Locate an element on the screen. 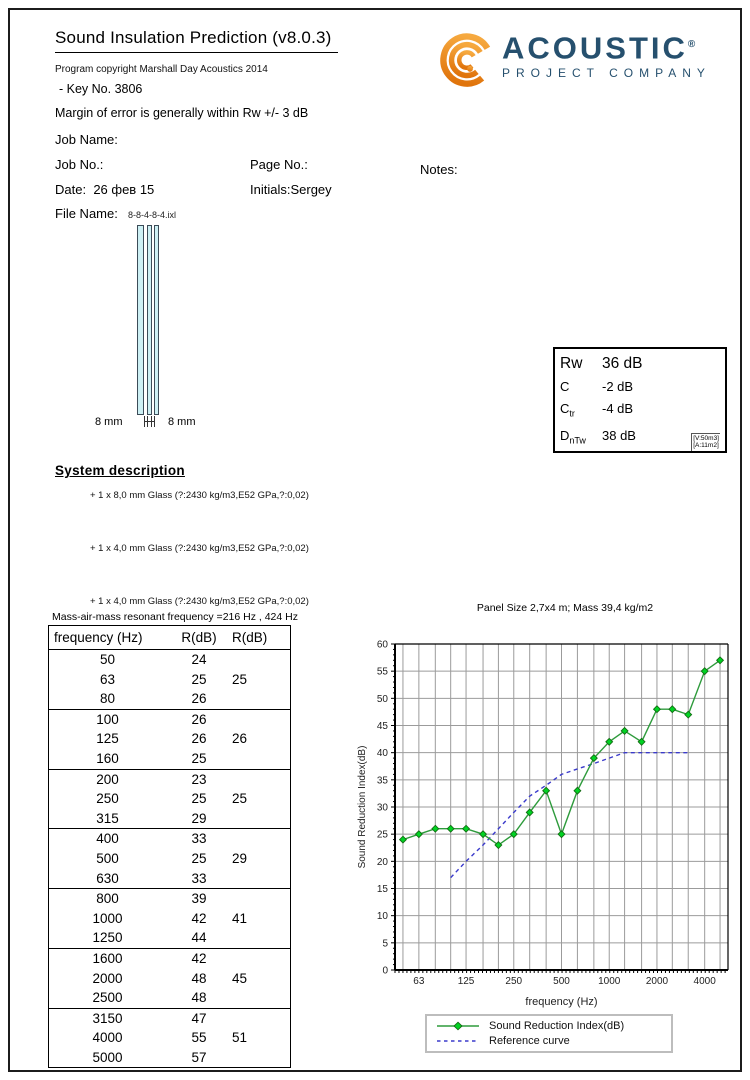  table-row: 2500 48 is located at coordinates (170, 998).